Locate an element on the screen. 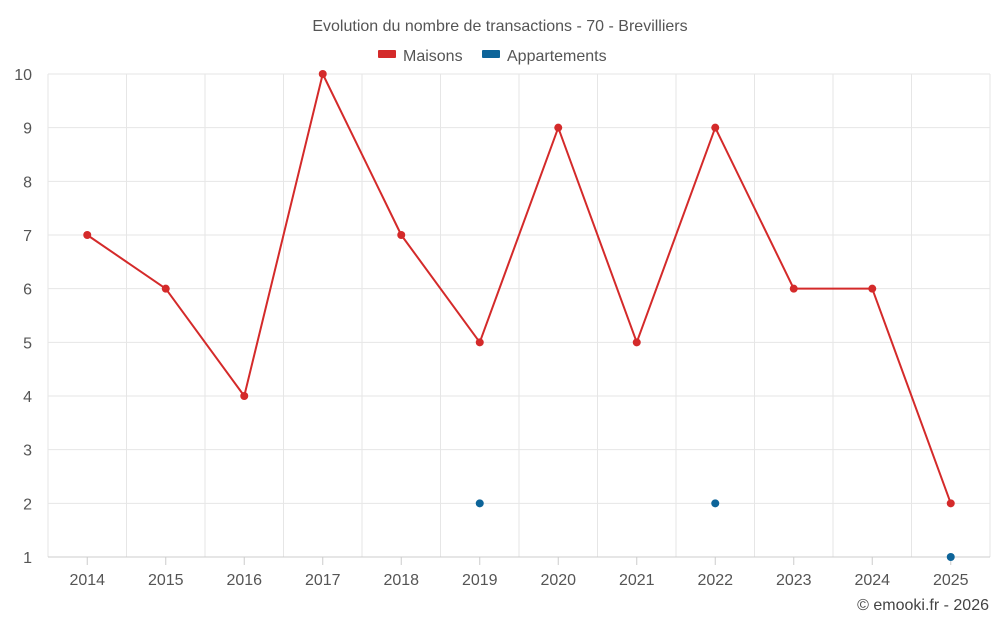 Image resolution: width=1000 pixels, height=625 pixels. x-tick-label: 2017 is located at coordinates (323, 580).